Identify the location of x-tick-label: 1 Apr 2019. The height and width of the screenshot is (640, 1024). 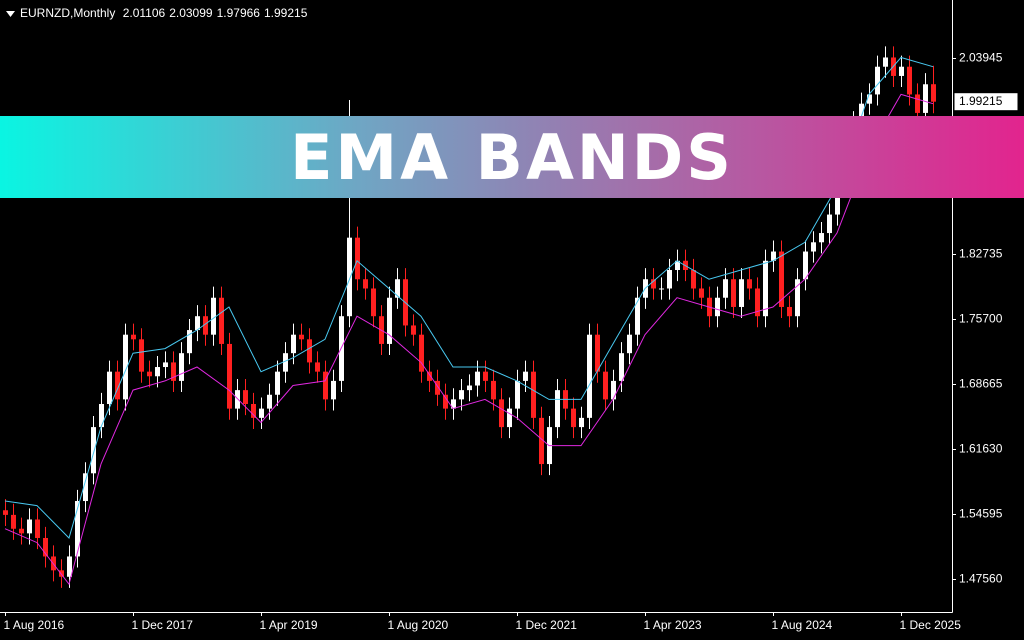
(289, 625).